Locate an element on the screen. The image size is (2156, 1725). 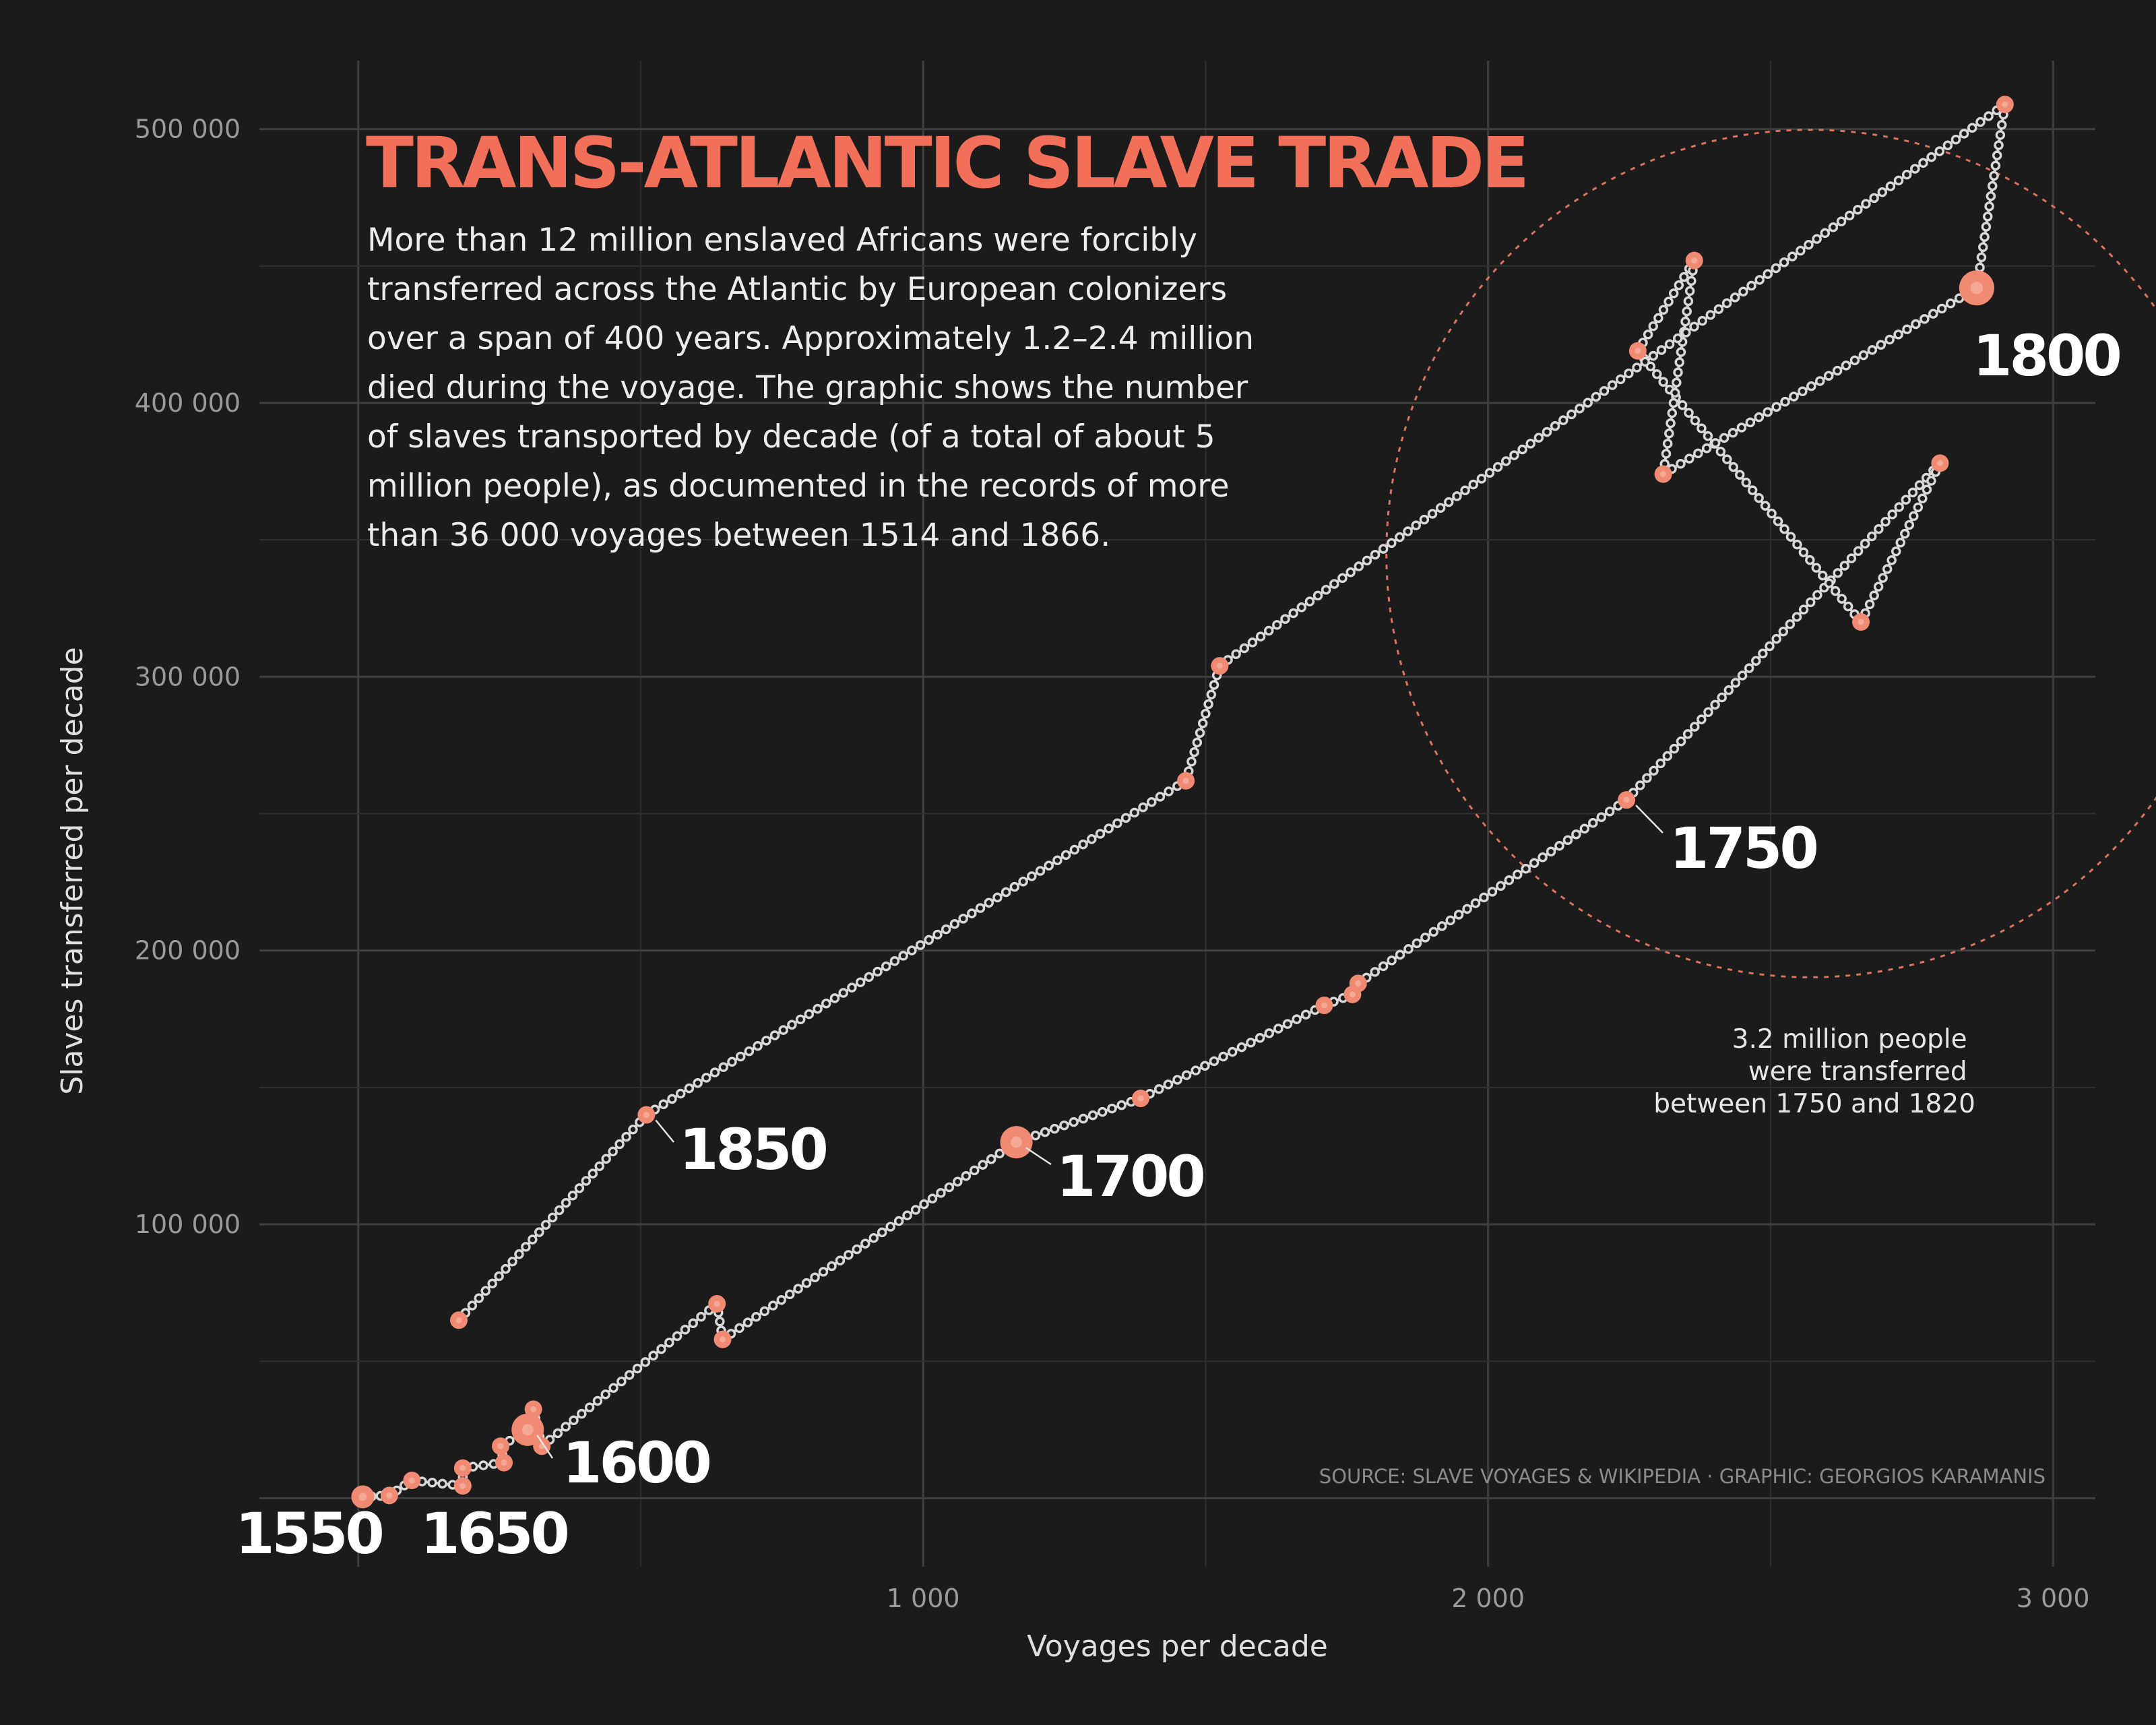
decade-label: 1650 is located at coordinates (493, 1534).